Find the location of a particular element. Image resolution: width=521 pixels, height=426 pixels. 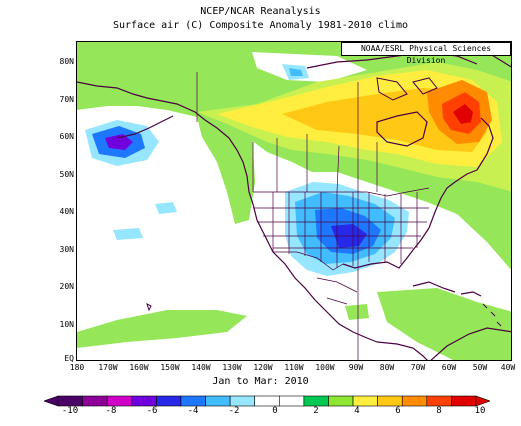

lon-label-50w: 50W is located at coordinates (480, 367).